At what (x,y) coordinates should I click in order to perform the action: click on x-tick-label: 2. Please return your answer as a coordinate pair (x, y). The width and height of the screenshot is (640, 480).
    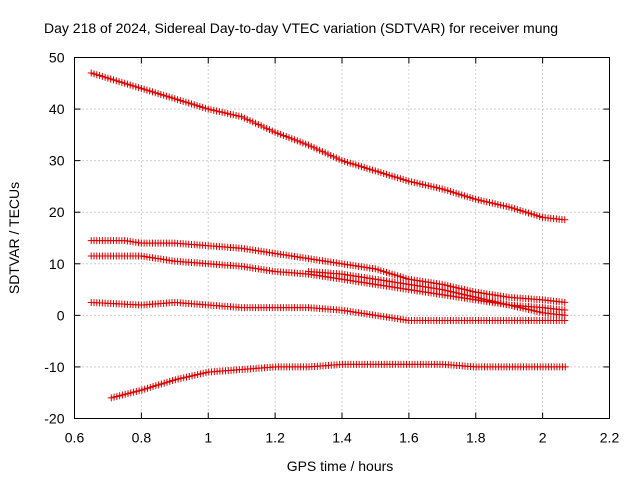
    Looking at the image, I should click on (543, 438).